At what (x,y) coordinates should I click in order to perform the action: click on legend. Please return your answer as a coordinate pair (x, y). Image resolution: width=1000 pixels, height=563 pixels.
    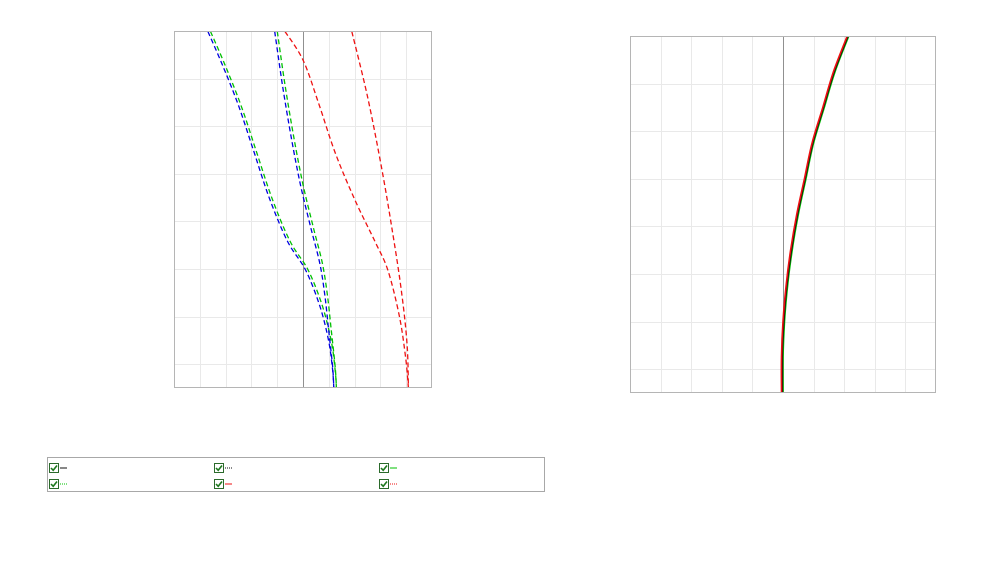
    Looking at the image, I should click on (296, 474).